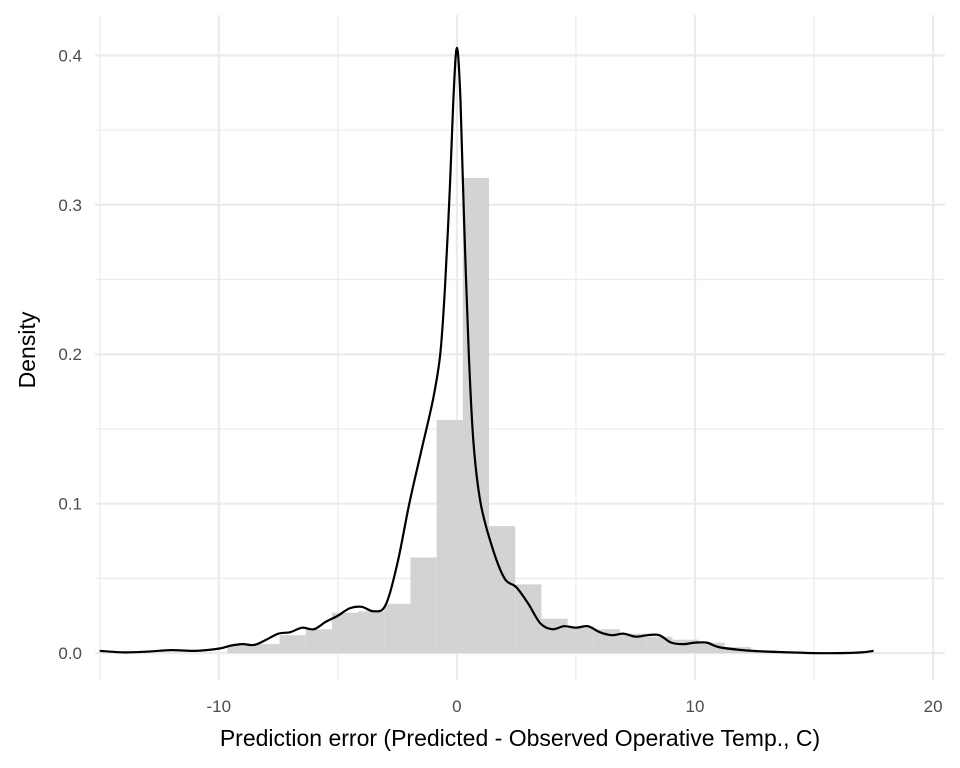 The height and width of the screenshot is (768, 960). What do you see at coordinates (695, 706) in the screenshot?
I see `x-tick-label: 10` at bounding box center [695, 706].